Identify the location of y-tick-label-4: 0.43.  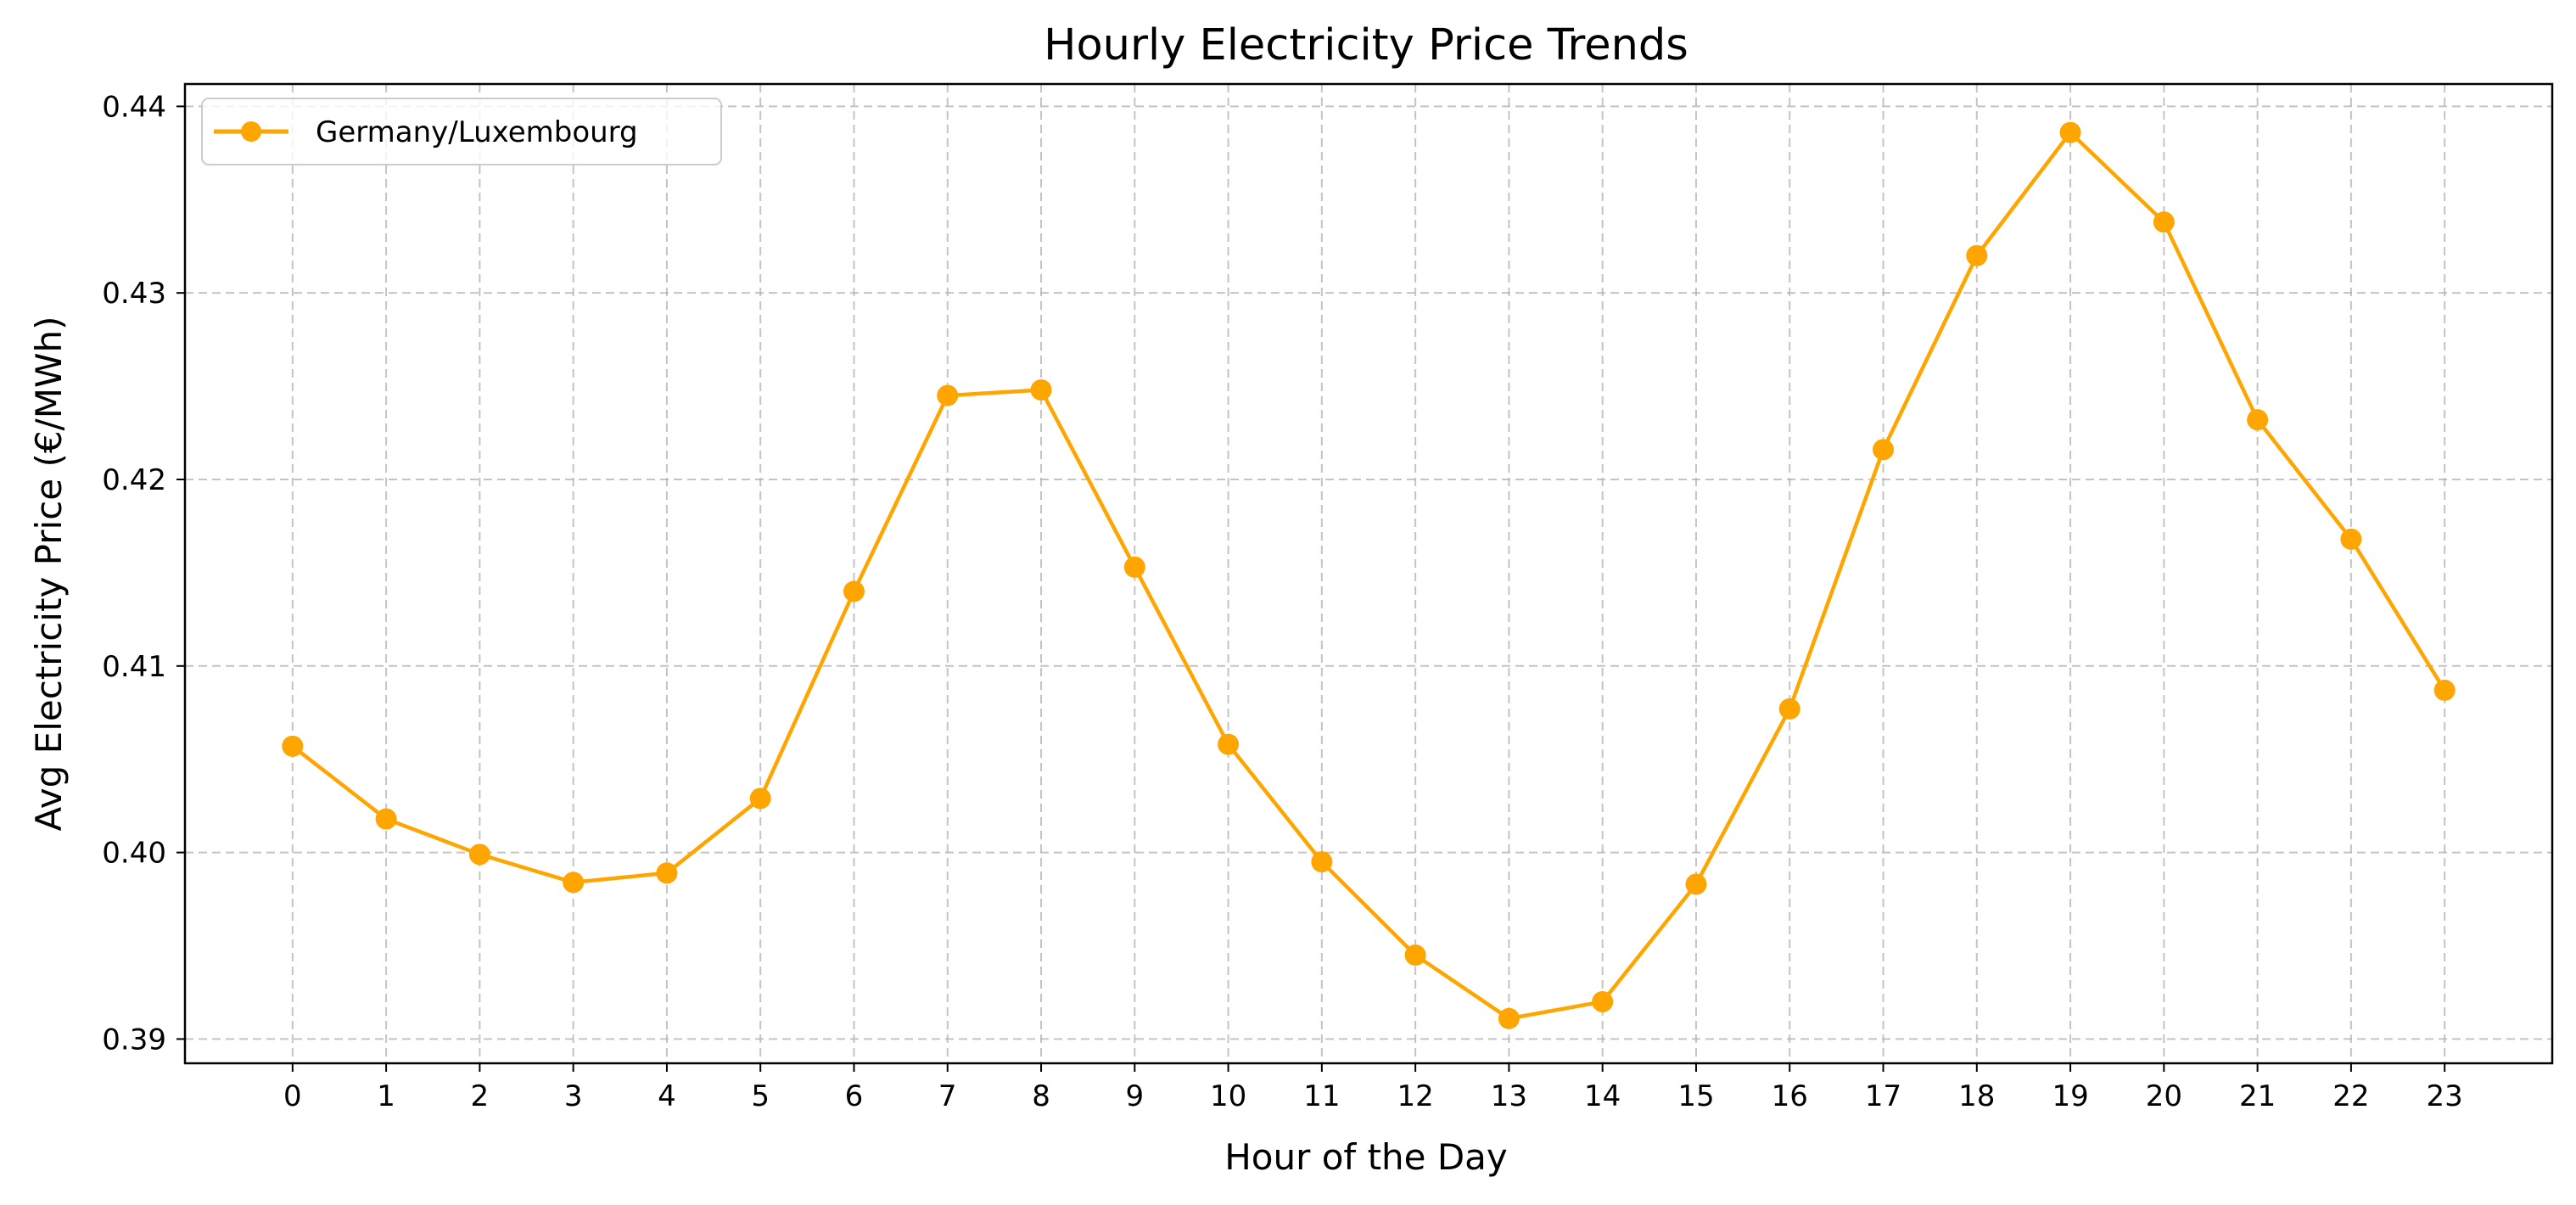
(134, 294).